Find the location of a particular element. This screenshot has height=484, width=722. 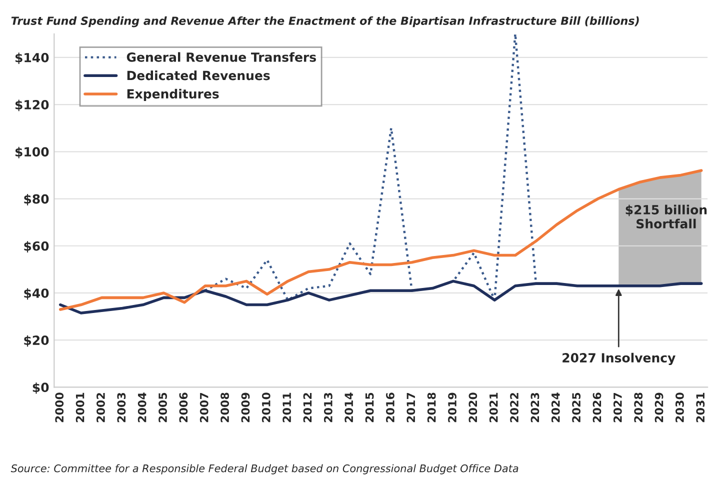

x-tick-label: 2030 is located at coordinates (680, 407).